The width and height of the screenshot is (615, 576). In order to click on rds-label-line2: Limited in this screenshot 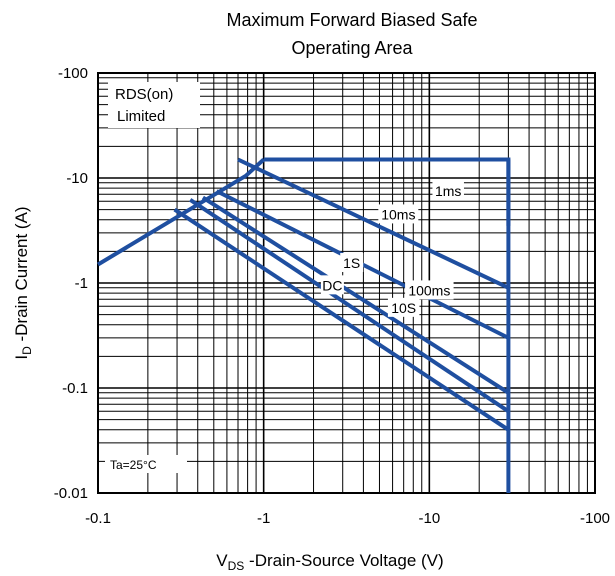, I will do `click(141, 116)`.